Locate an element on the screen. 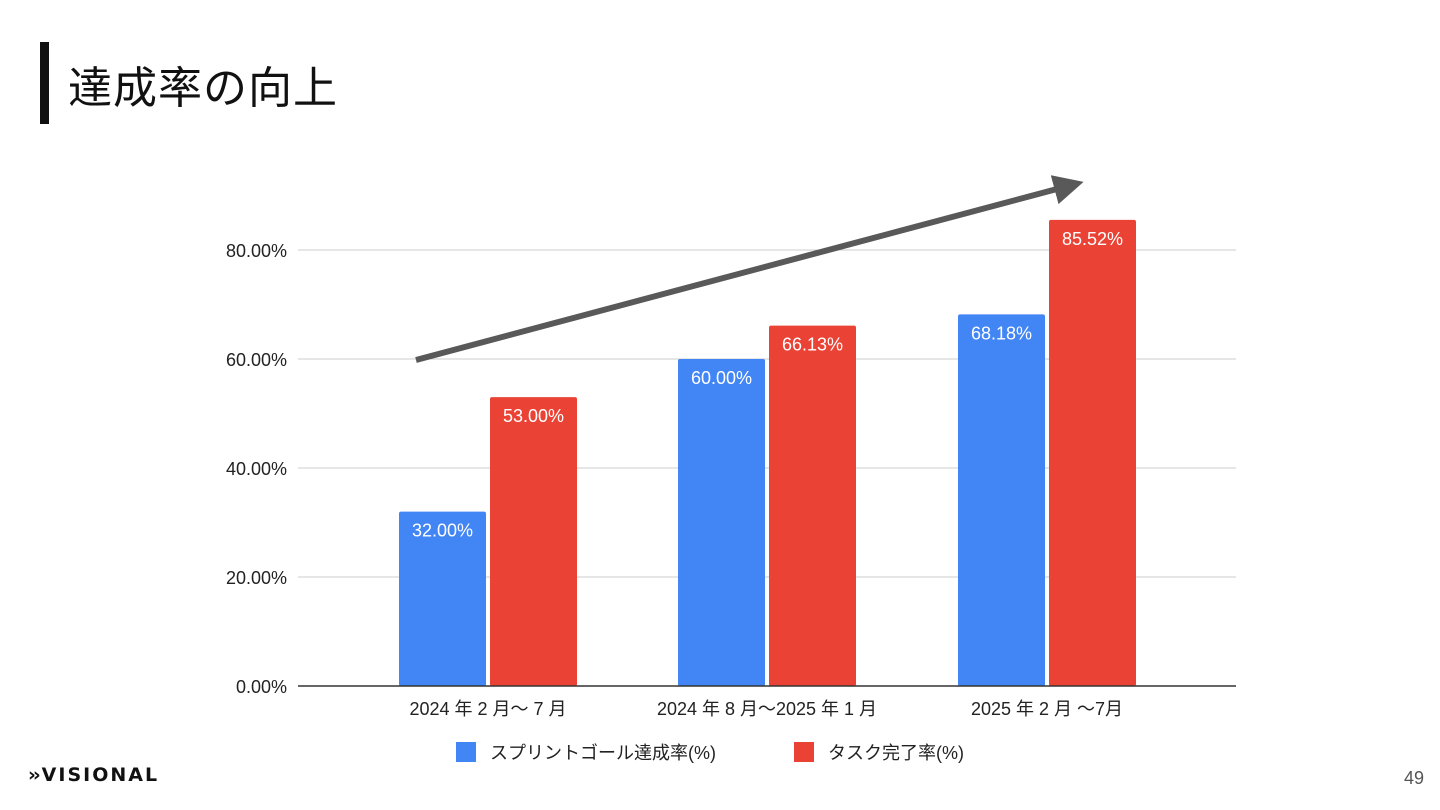  y-tick-label: 40.00% is located at coordinates (256, 469).